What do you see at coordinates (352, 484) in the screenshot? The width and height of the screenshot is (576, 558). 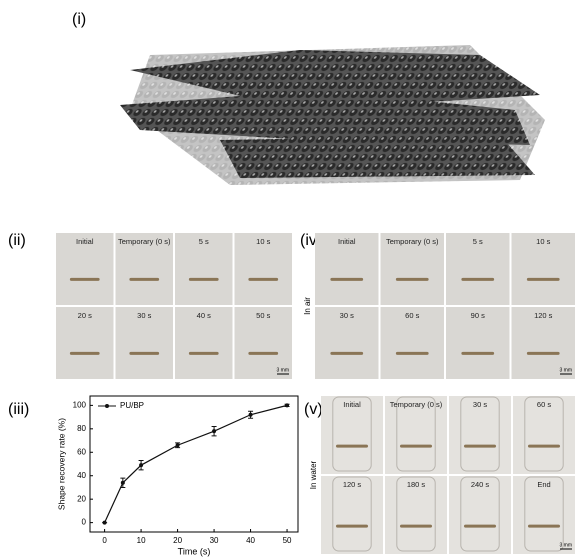 I see `photo-label: 120 s` at bounding box center [352, 484].